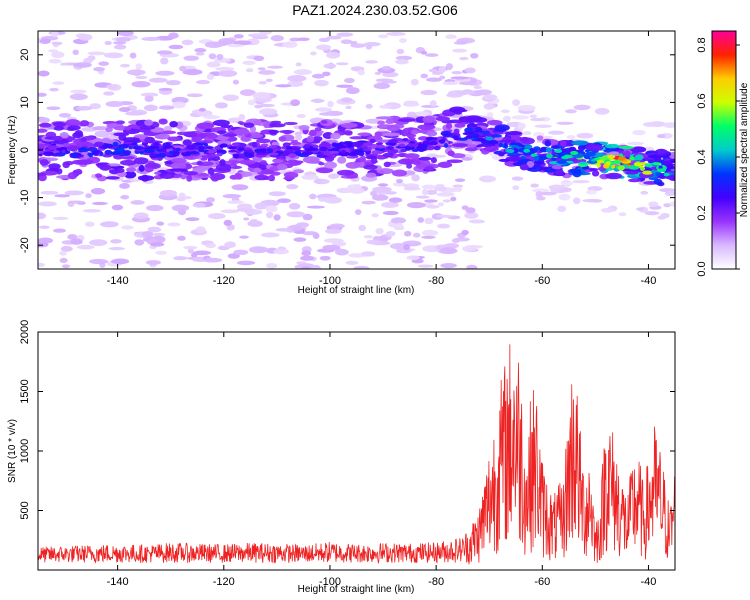 The image size is (750, 600). I want to click on y-tick-label: 0, so click(25, 150).